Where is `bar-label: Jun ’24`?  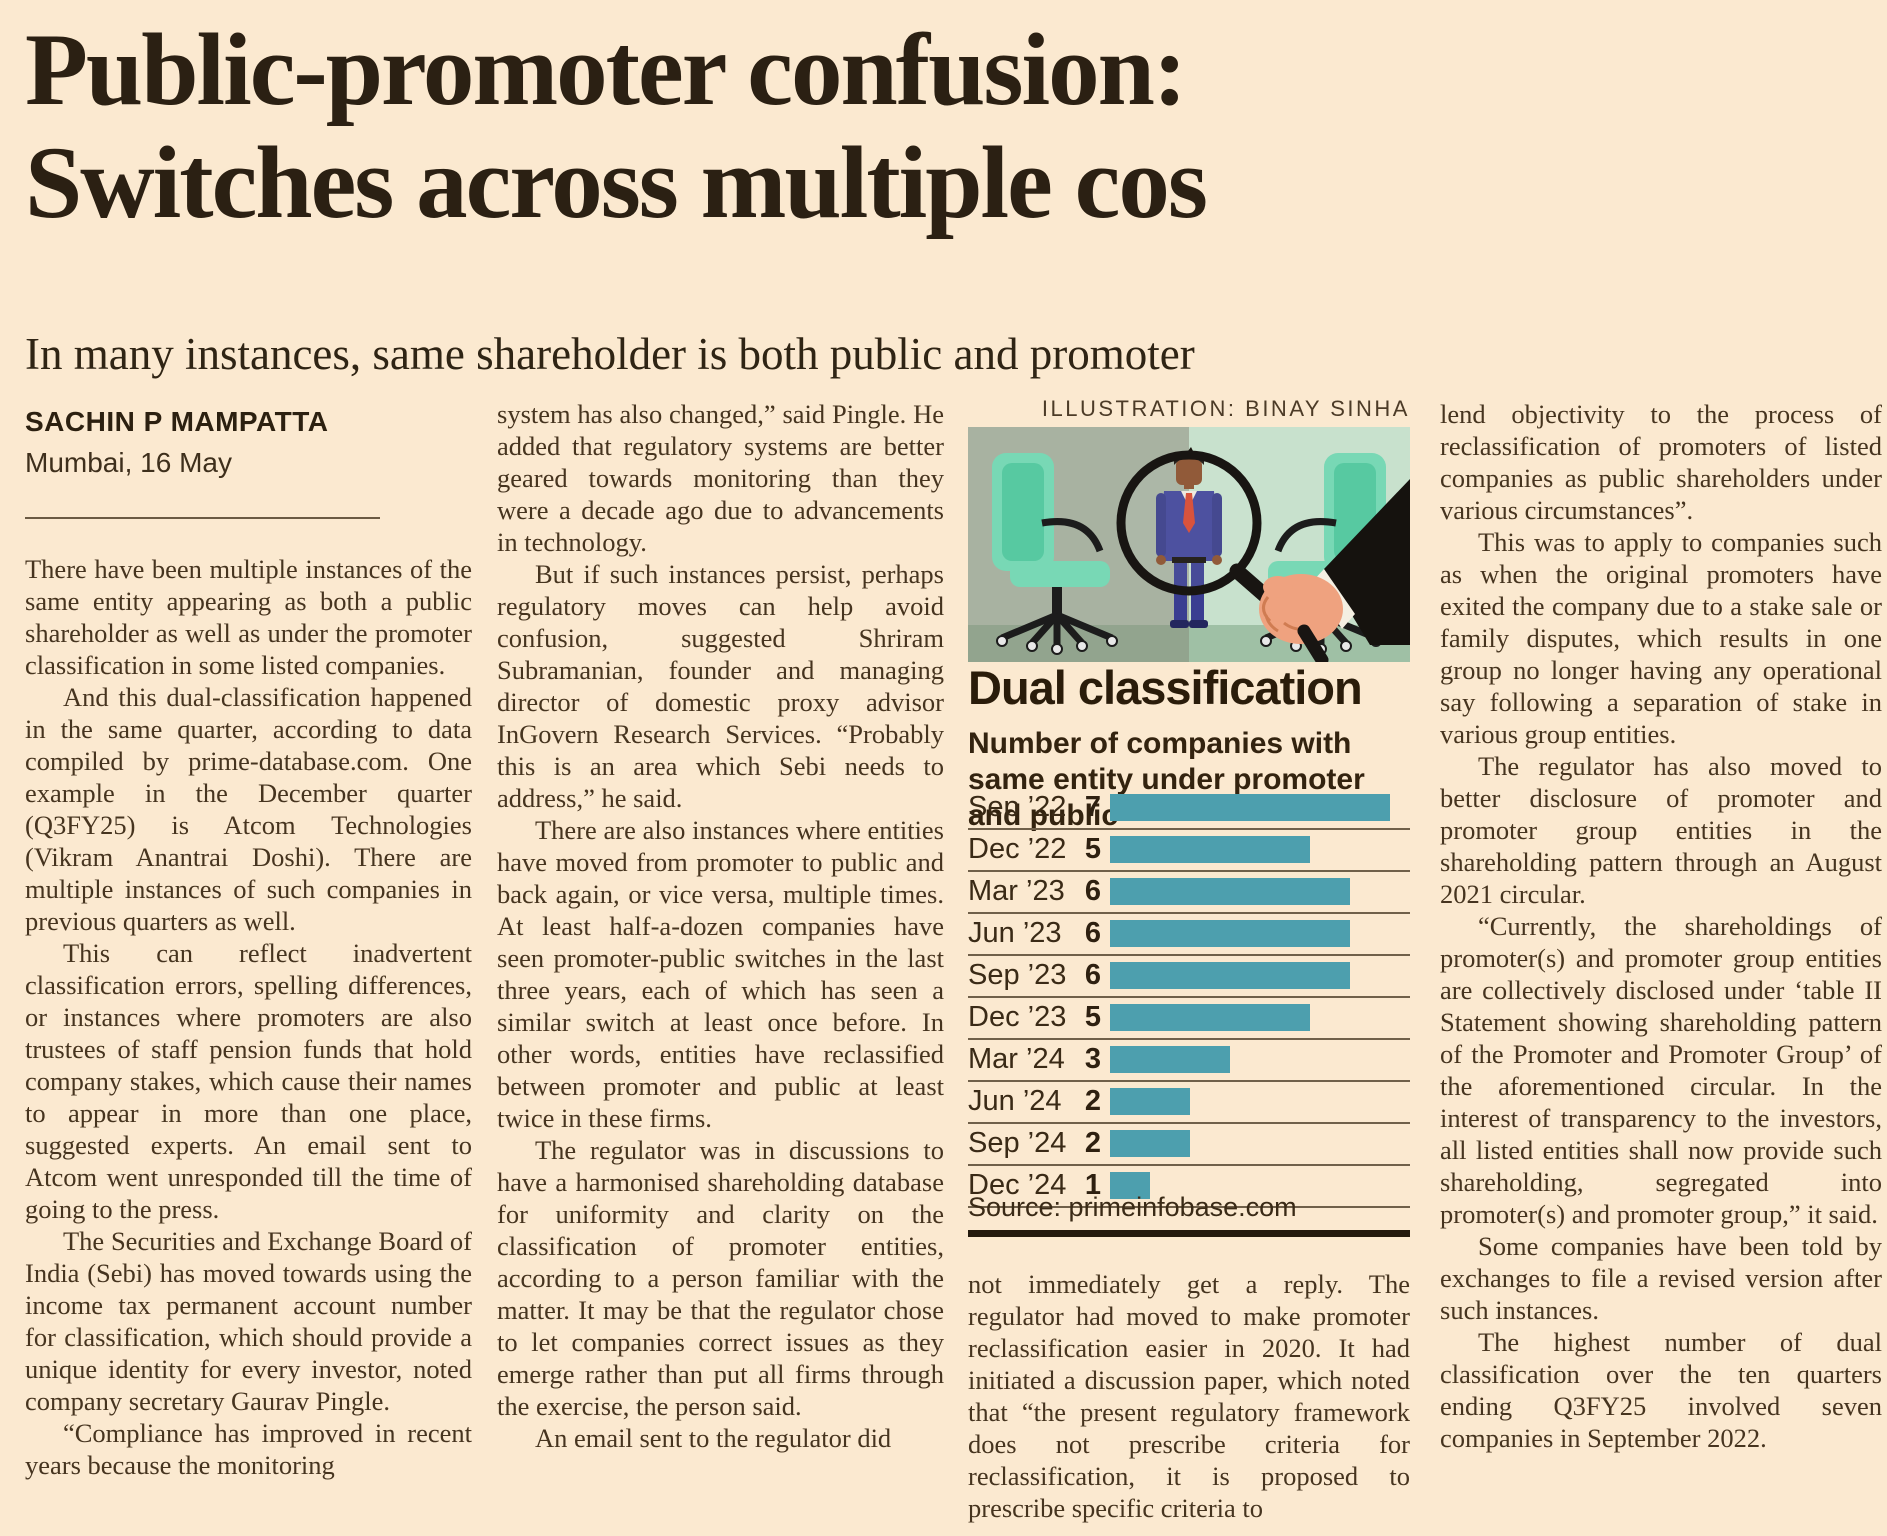 bar-label: Jun ’24 is located at coordinates (1015, 1101).